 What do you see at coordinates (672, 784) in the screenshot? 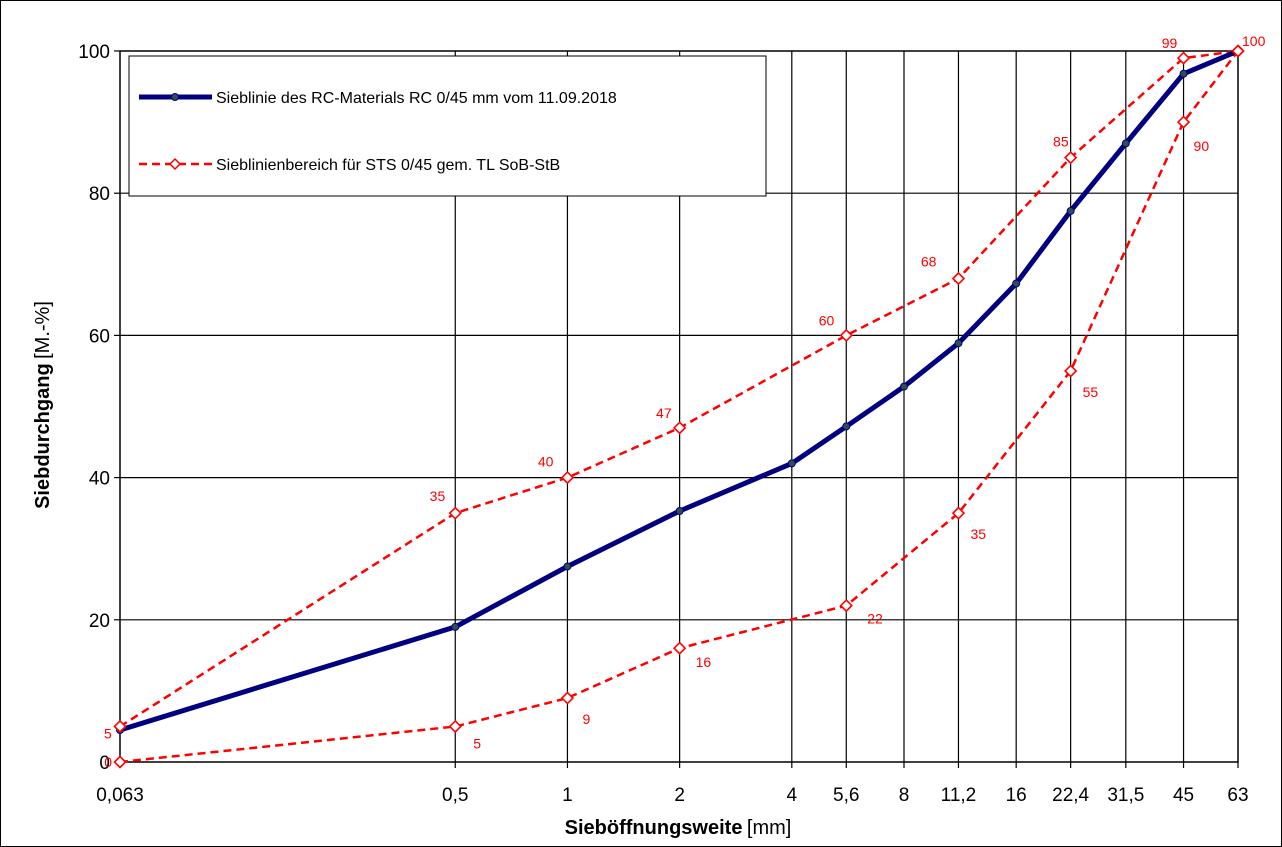
I see `x-axis-ticks: 0,063 0,5 1 2 4 5,6 8 11,2 16 22,4 31,5 45 63` at bounding box center [672, 784].